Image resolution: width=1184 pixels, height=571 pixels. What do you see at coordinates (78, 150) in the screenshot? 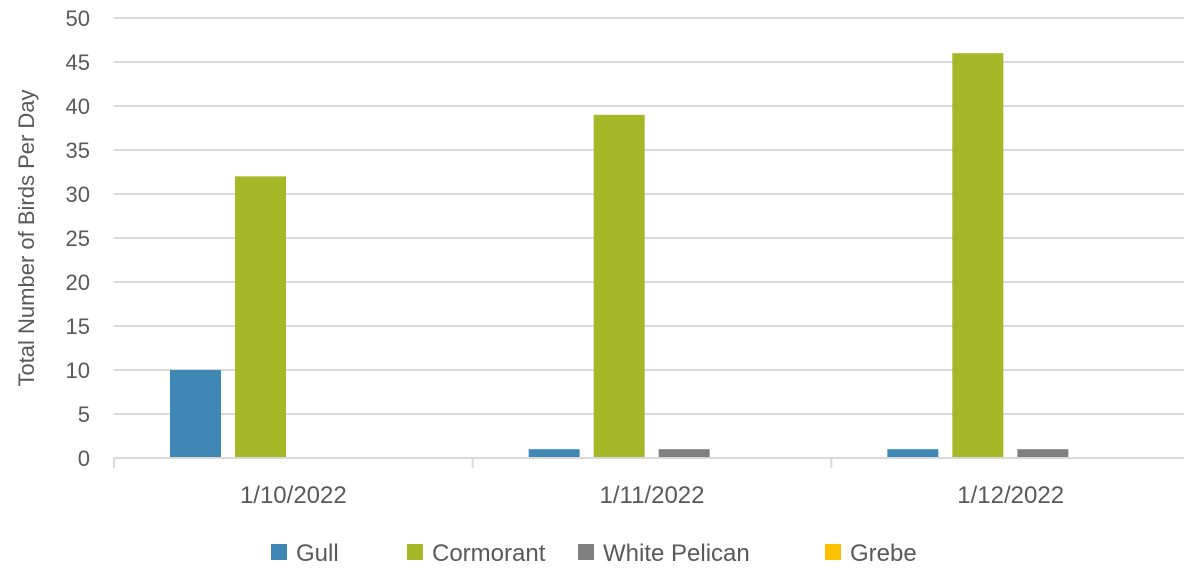
I see `y-tick-label-35: 35` at bounding box center [78, 150].